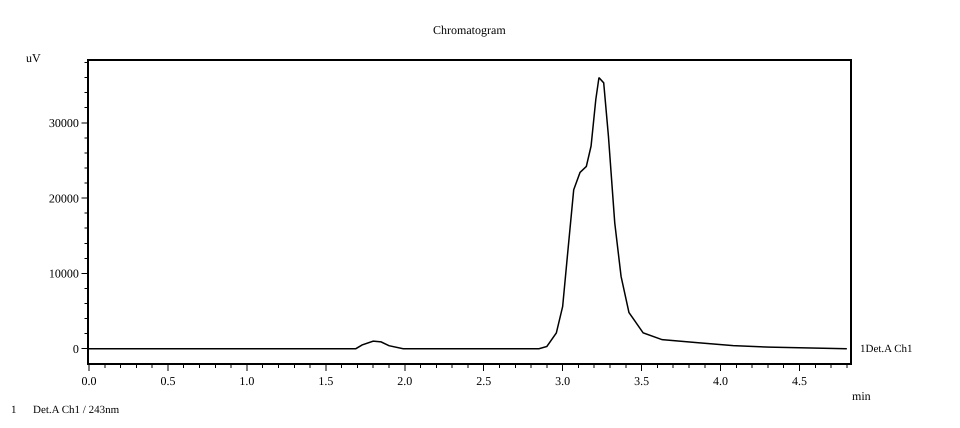 This screenshot has height=428, width=960. Describe the element at coordinates (246, 381) in the screenshot. I see `x-tick-label: 1.0` at that location.